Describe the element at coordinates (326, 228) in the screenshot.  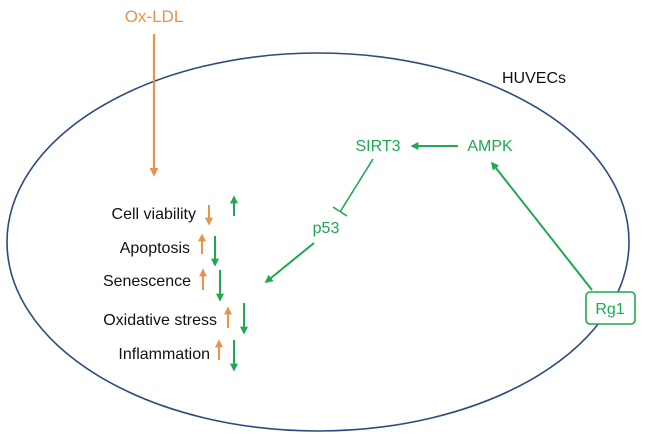
I see `p53-node: p53` at that location.